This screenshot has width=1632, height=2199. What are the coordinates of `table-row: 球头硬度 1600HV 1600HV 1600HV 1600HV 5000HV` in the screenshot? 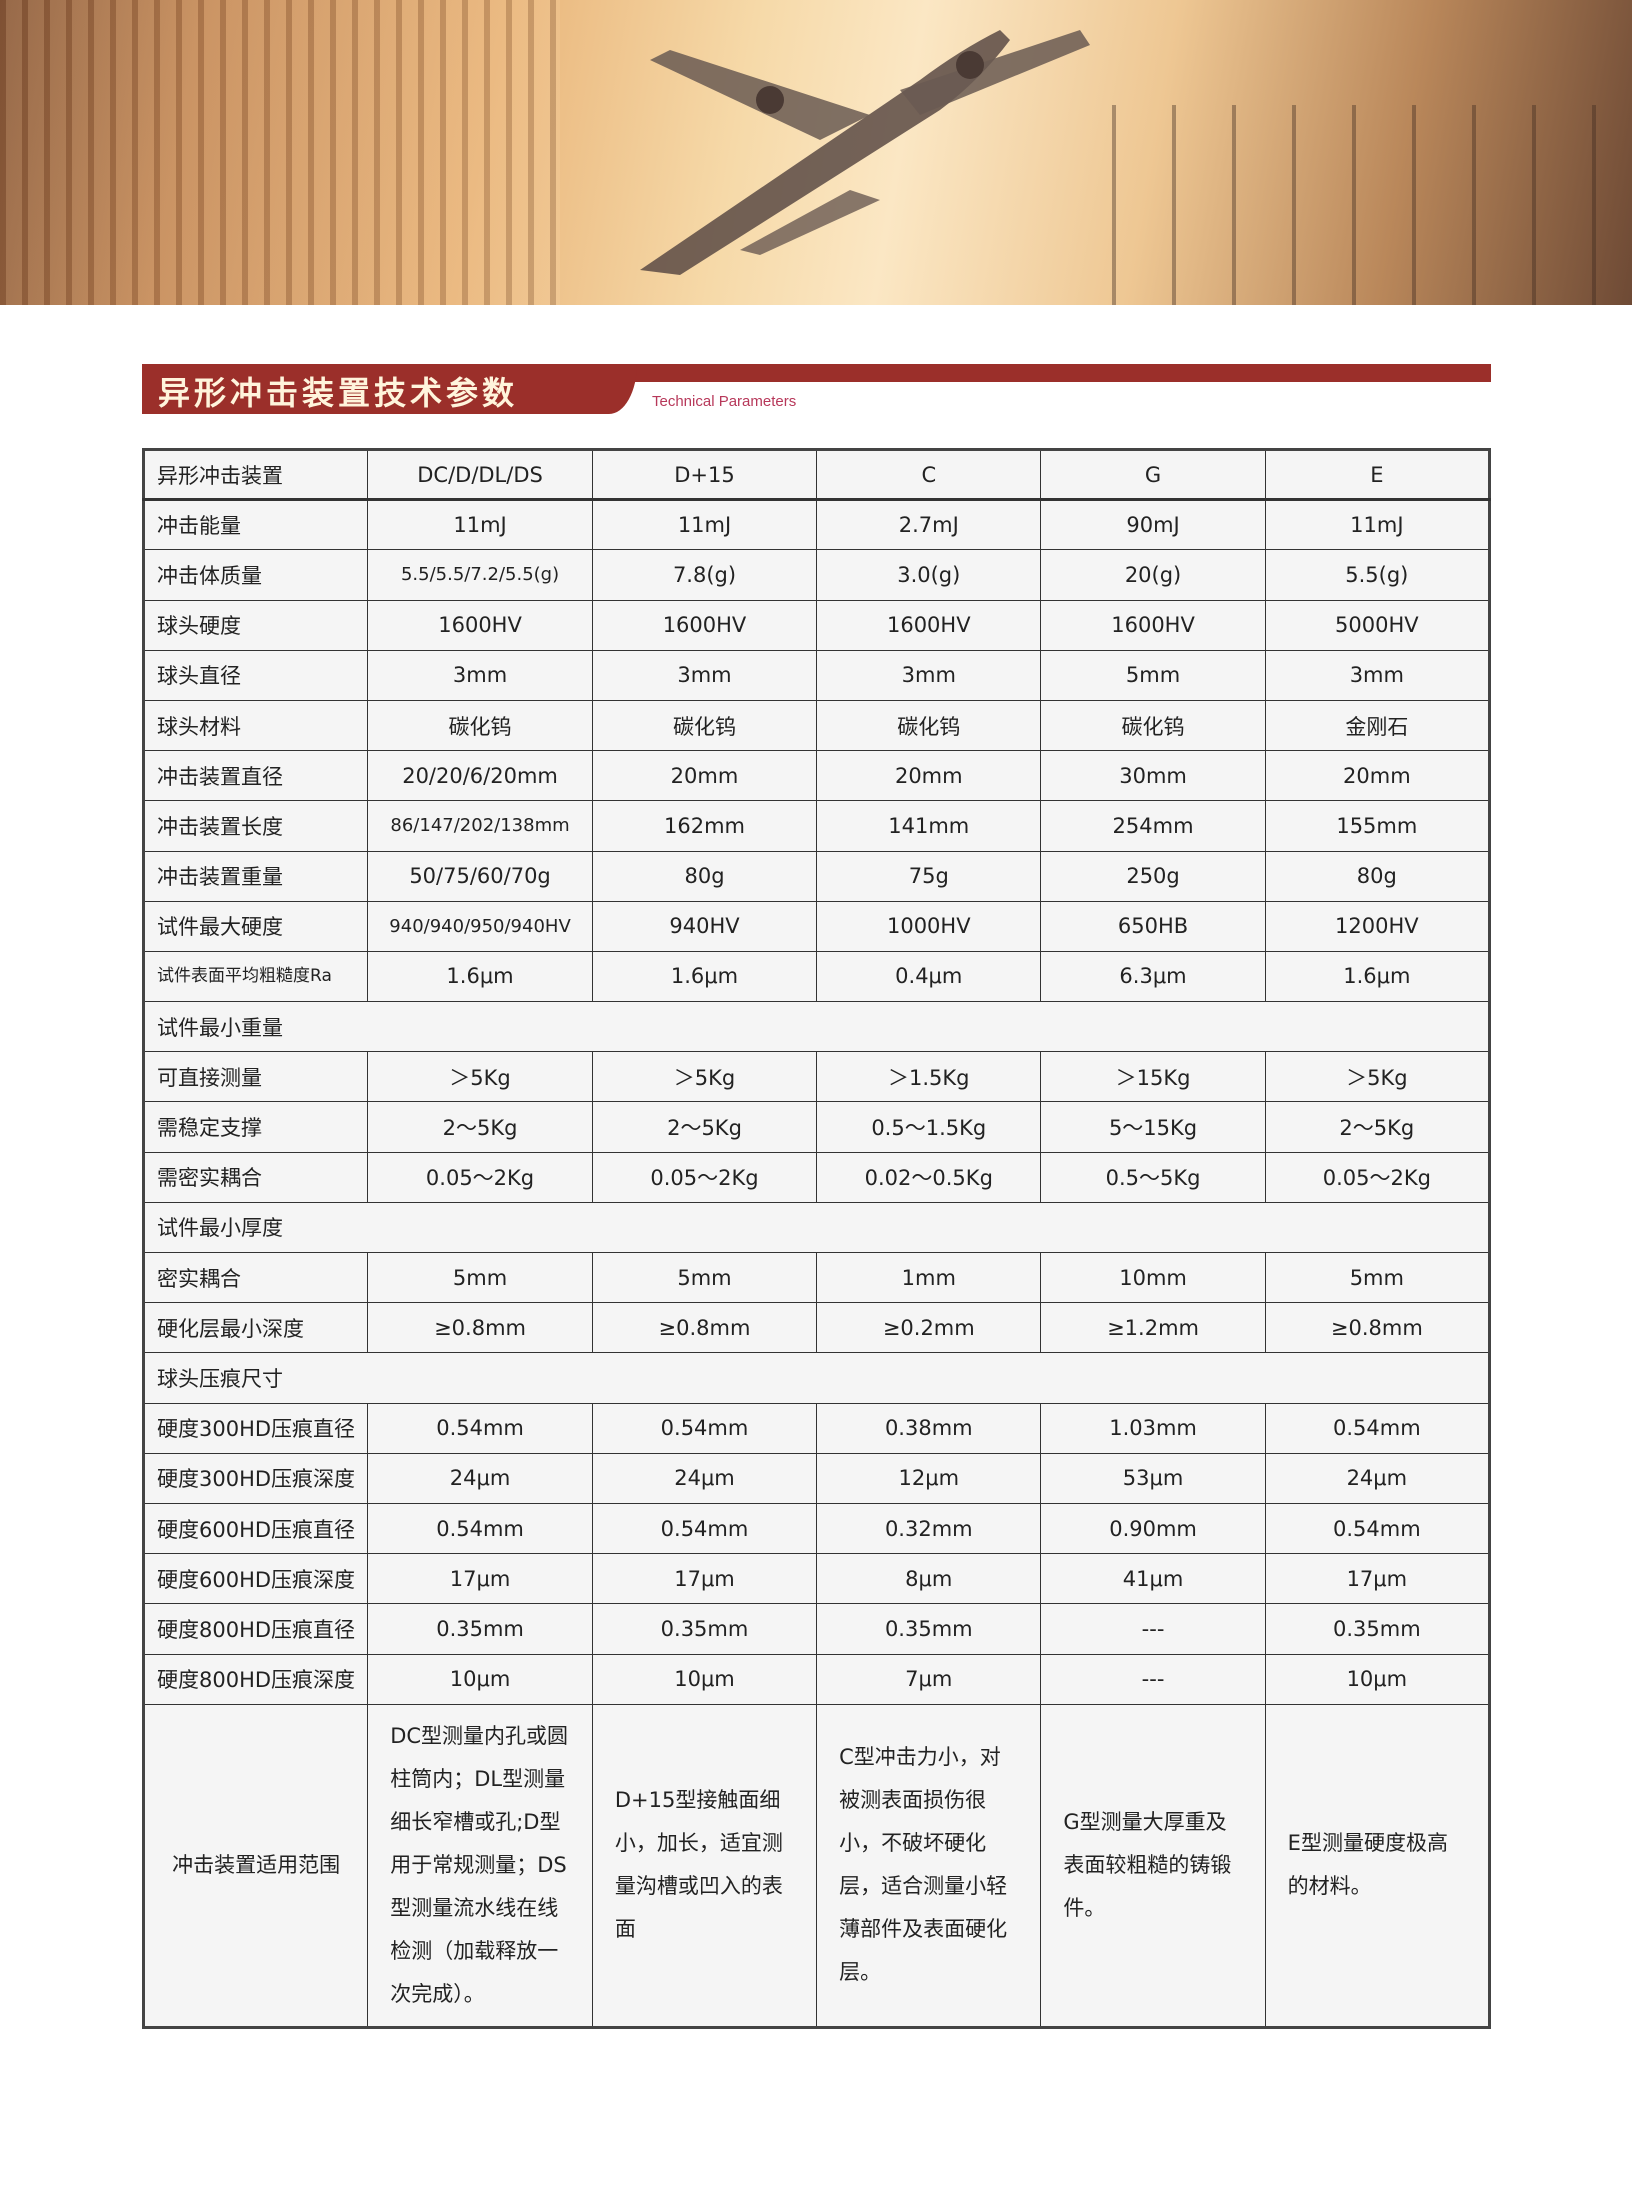 It's located at (816, 625).